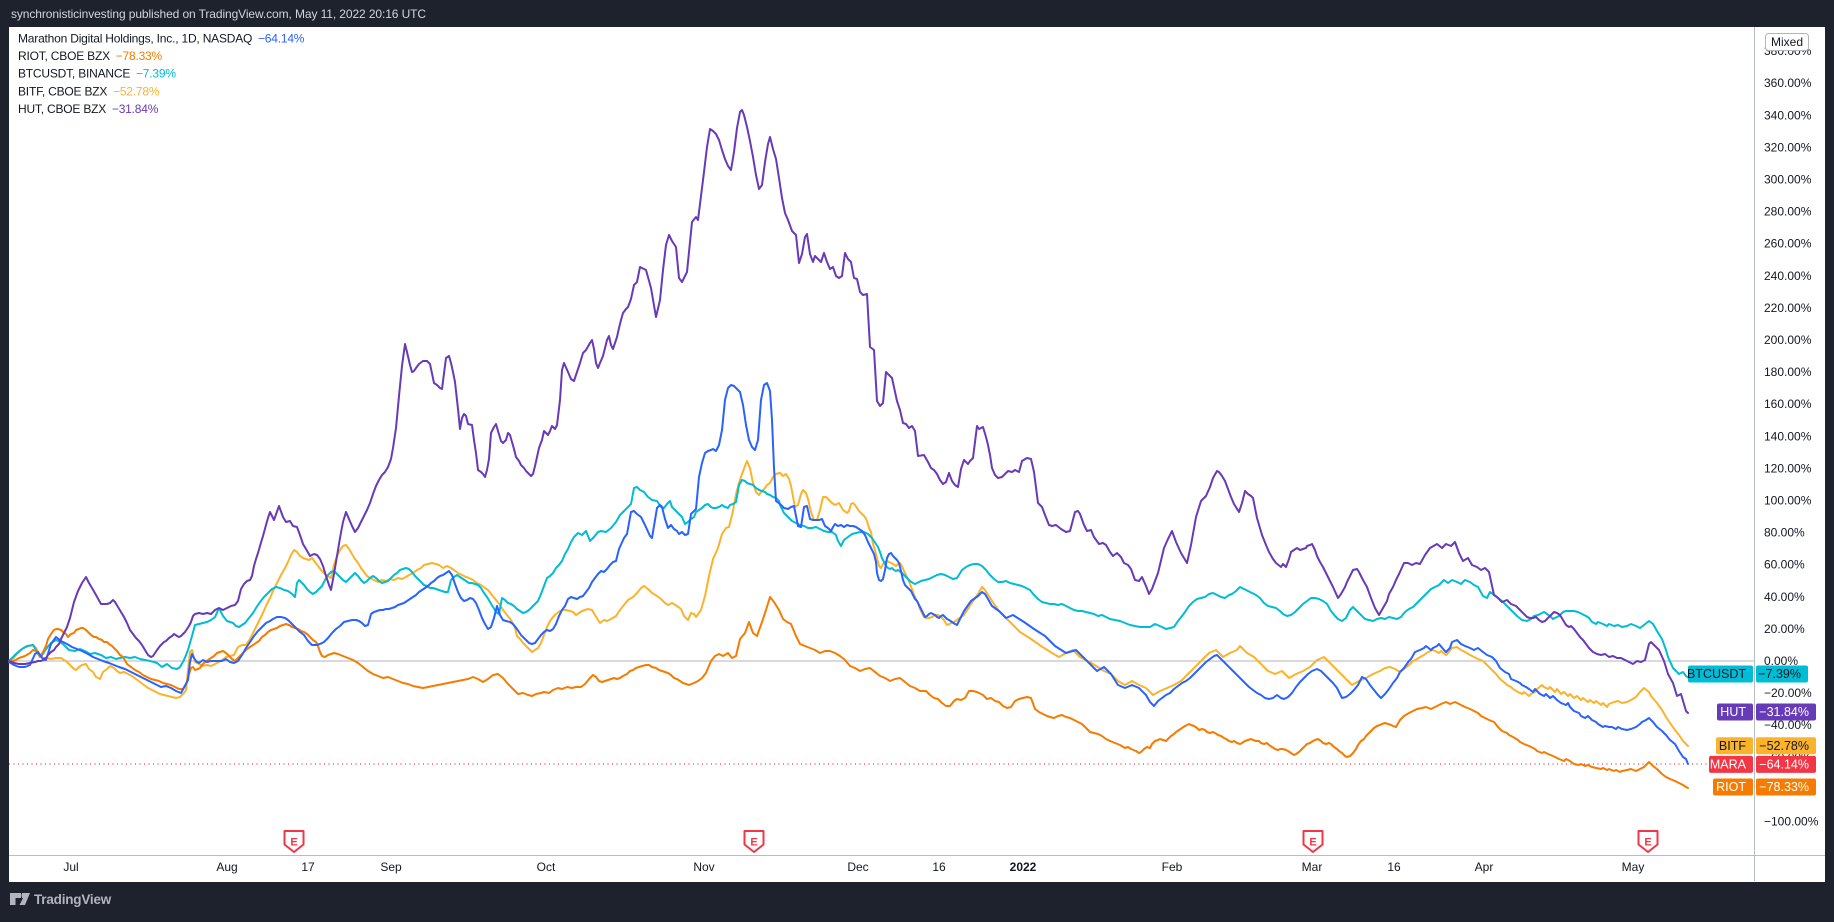 This screenshot has height=922, width=1834. I want to click on svg-text: 120.00%, so click(1788, 468).